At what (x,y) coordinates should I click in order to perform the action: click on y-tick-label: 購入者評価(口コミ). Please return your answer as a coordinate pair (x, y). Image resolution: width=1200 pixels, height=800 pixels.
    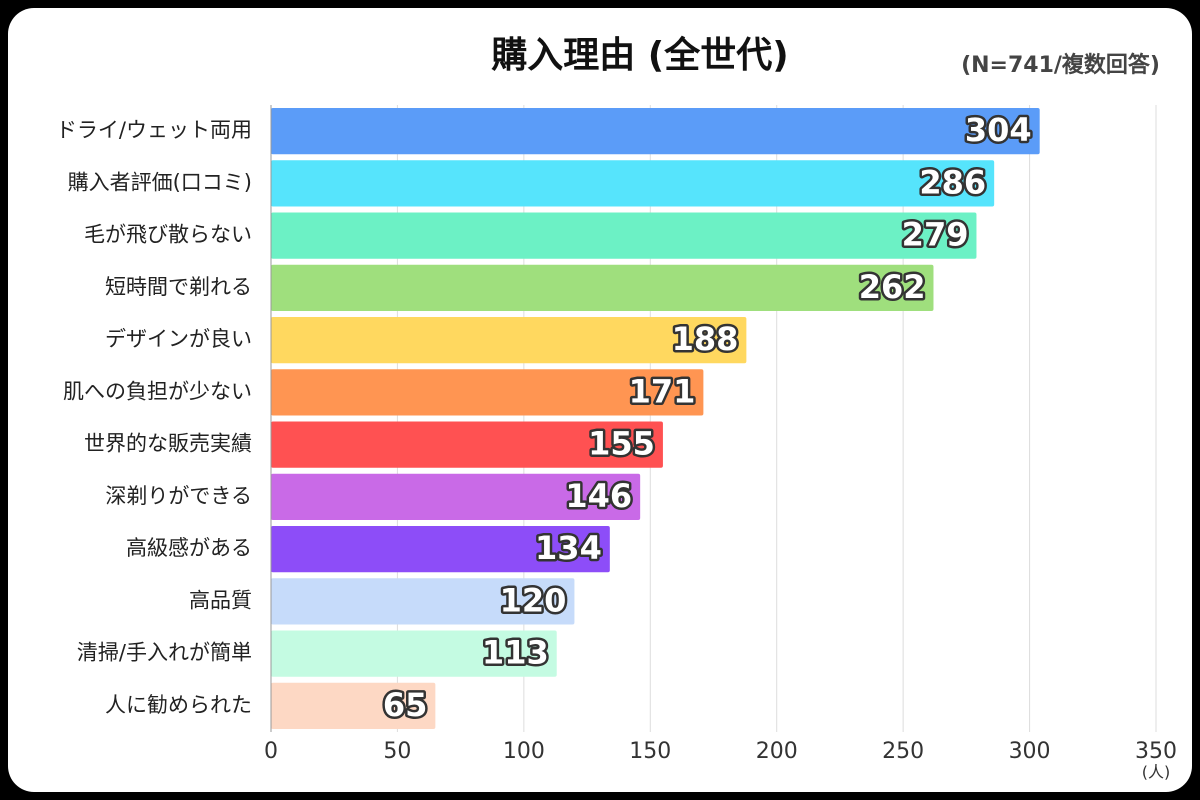
    Looking at the image, I should click on (160, 182).